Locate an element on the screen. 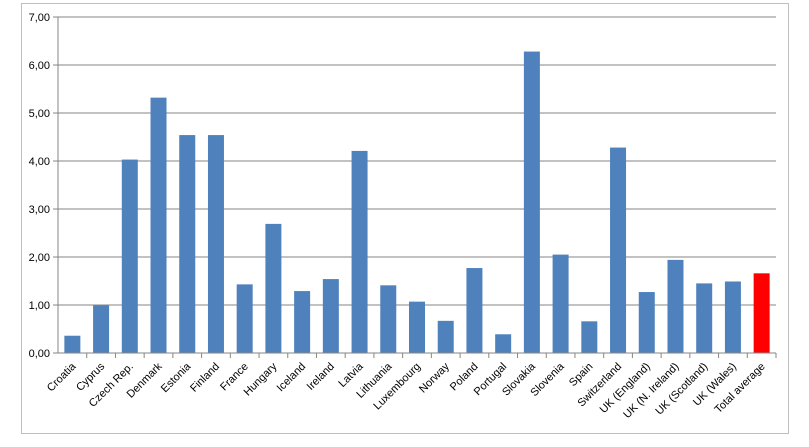 The height and width of the screenshot is (447, 809). x-tick-label: Finland is located at coordinates (205, 378).